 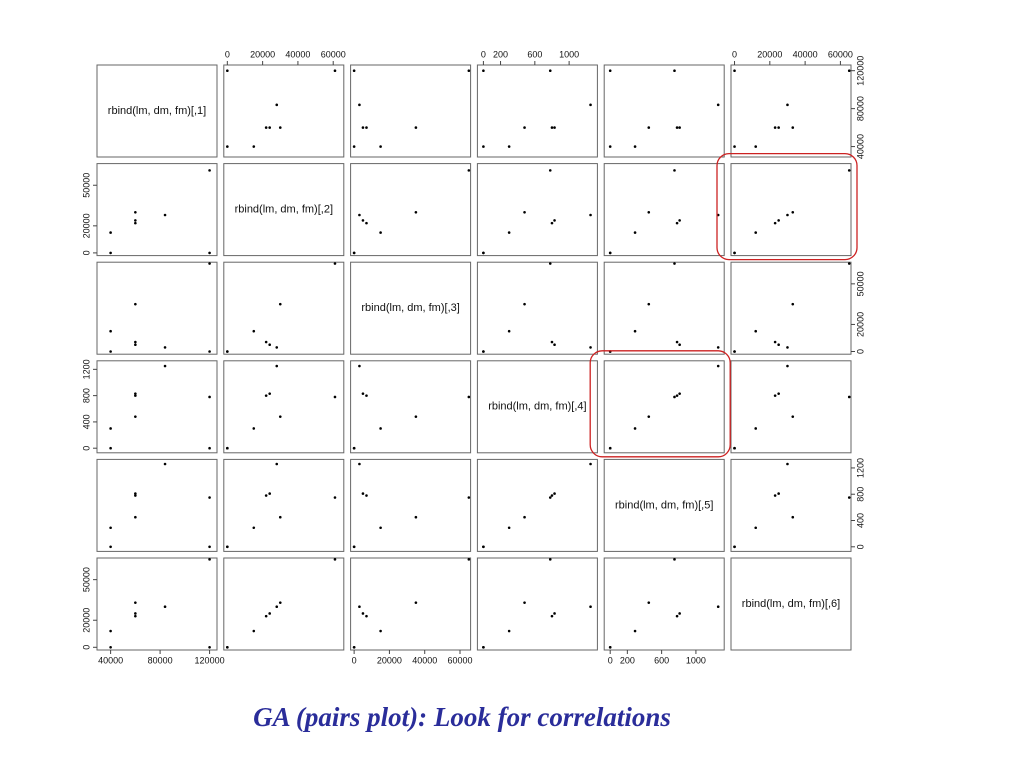 I want to click on x-tick-label: 600, so click(x=534, y=54).